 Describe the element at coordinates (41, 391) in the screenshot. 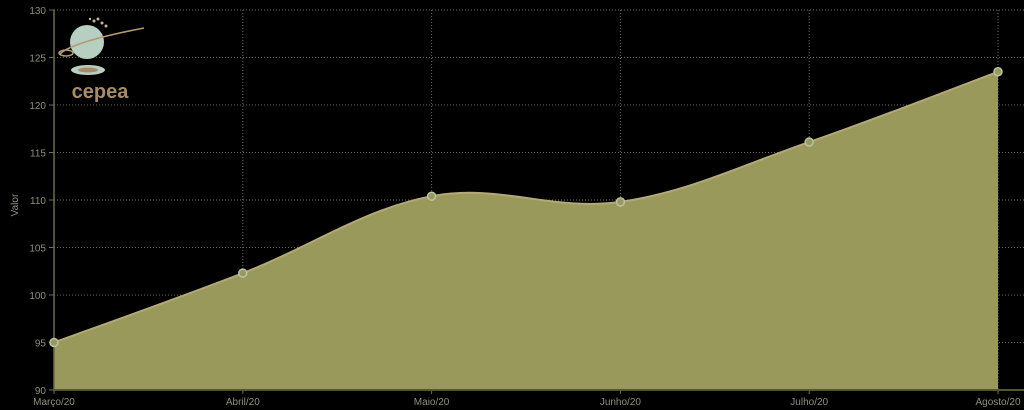

I see `y-tick-label: 90` at that location.